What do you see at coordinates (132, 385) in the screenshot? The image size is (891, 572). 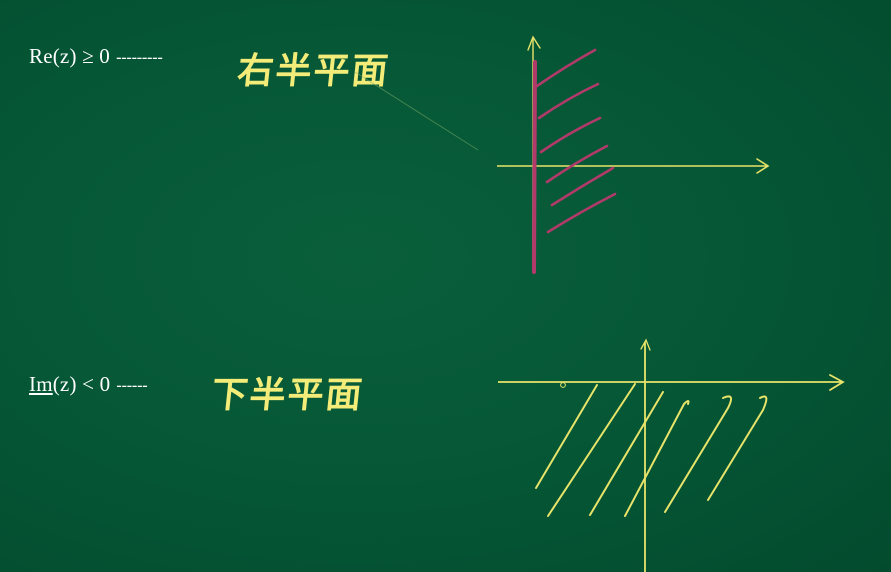 I see `formula-im-dashes: ------` at bounding box center [132, 385].